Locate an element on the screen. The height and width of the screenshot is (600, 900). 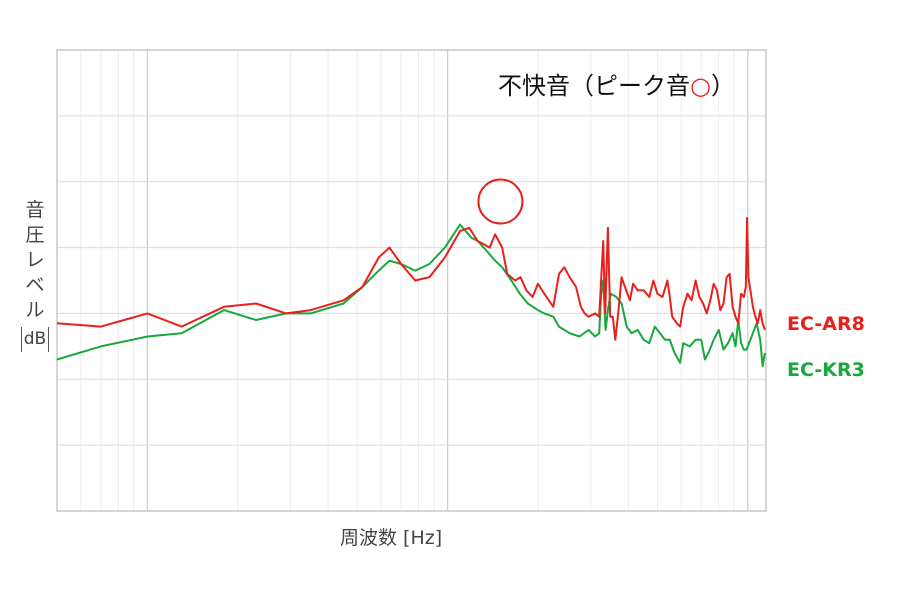
annotation-close: ） is located at coordinates (722, 86).